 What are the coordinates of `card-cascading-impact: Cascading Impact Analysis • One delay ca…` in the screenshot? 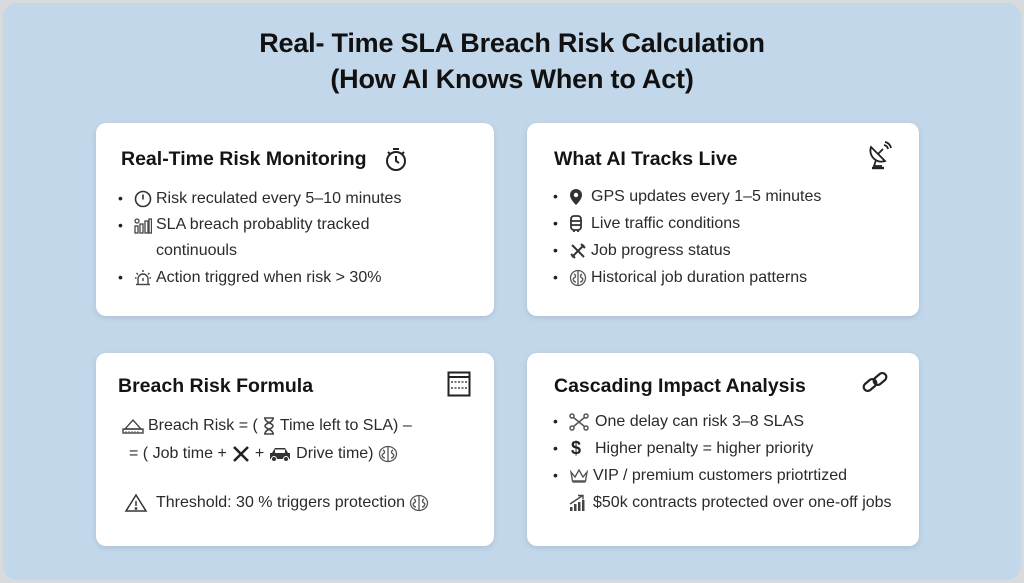 It's located at (723, 449).